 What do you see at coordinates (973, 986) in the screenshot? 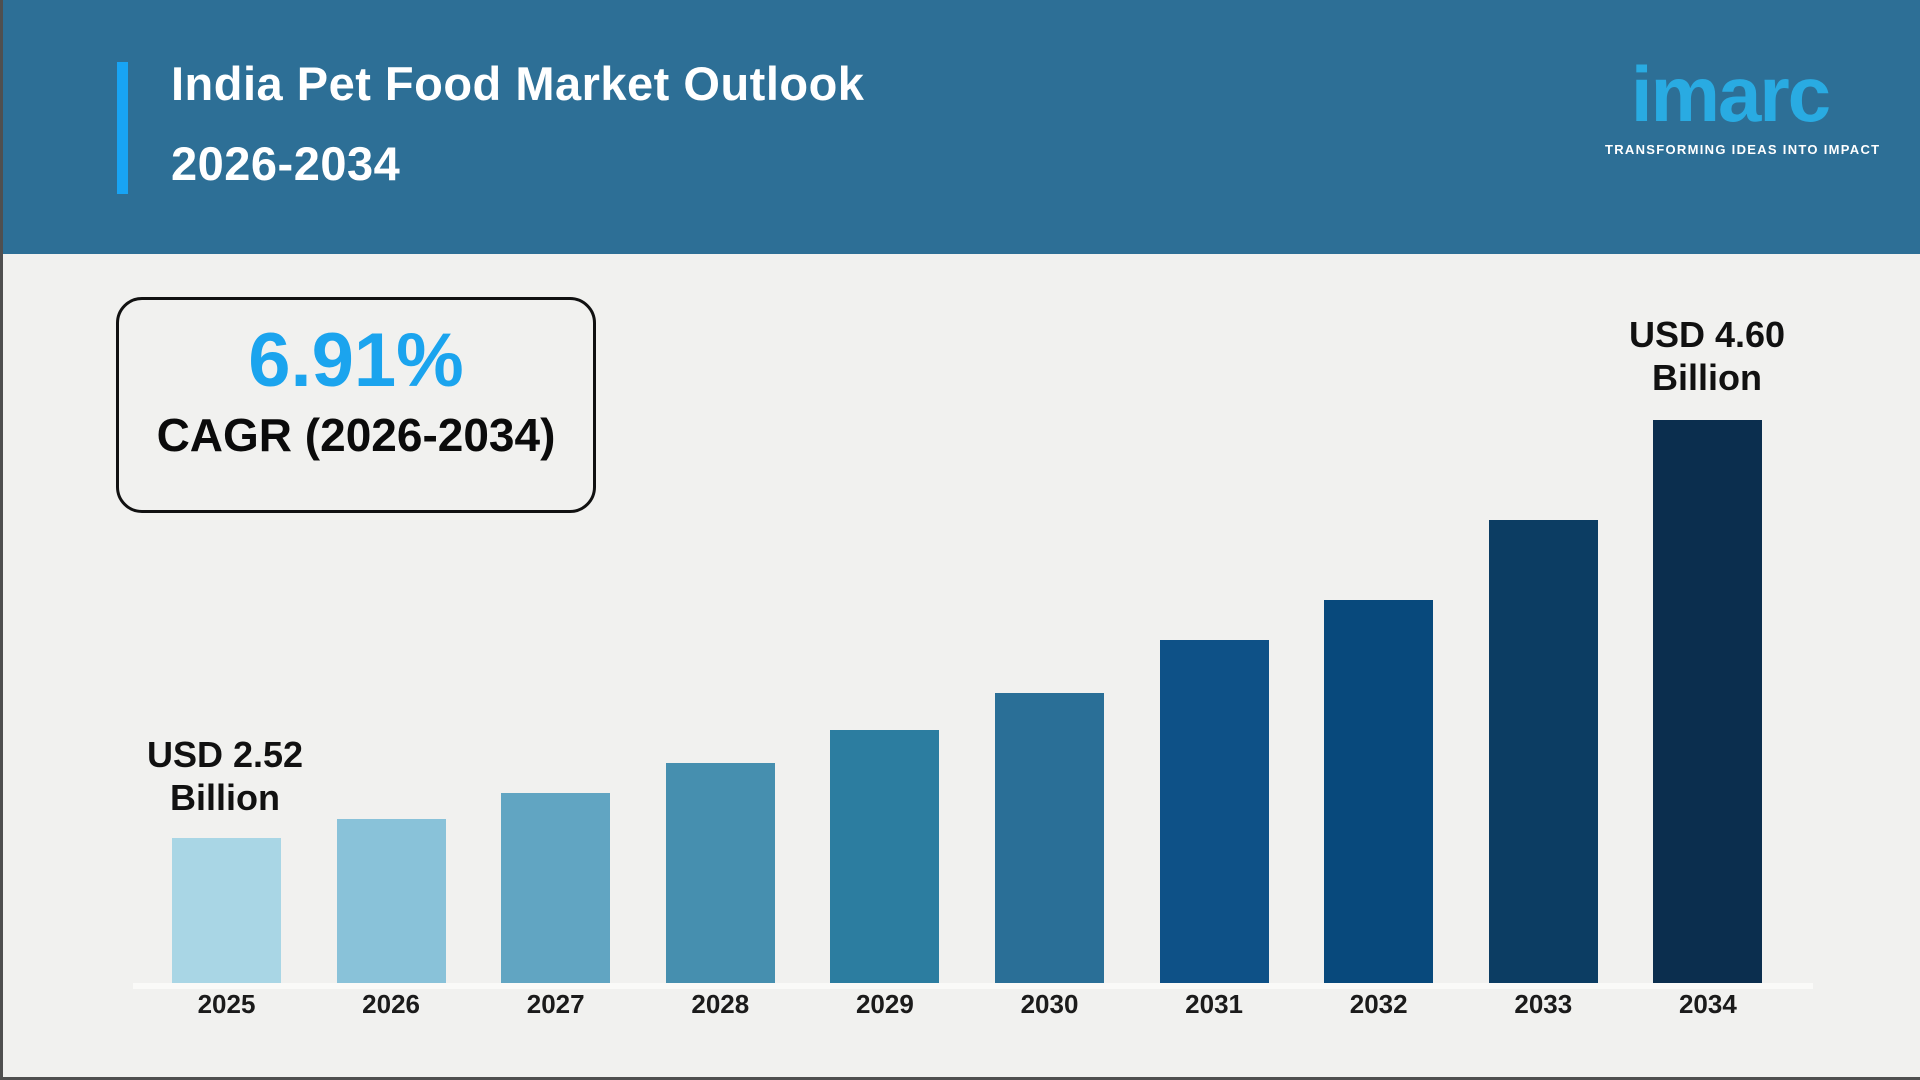
I see `chart-baseline` at bounding box center [973, 986].